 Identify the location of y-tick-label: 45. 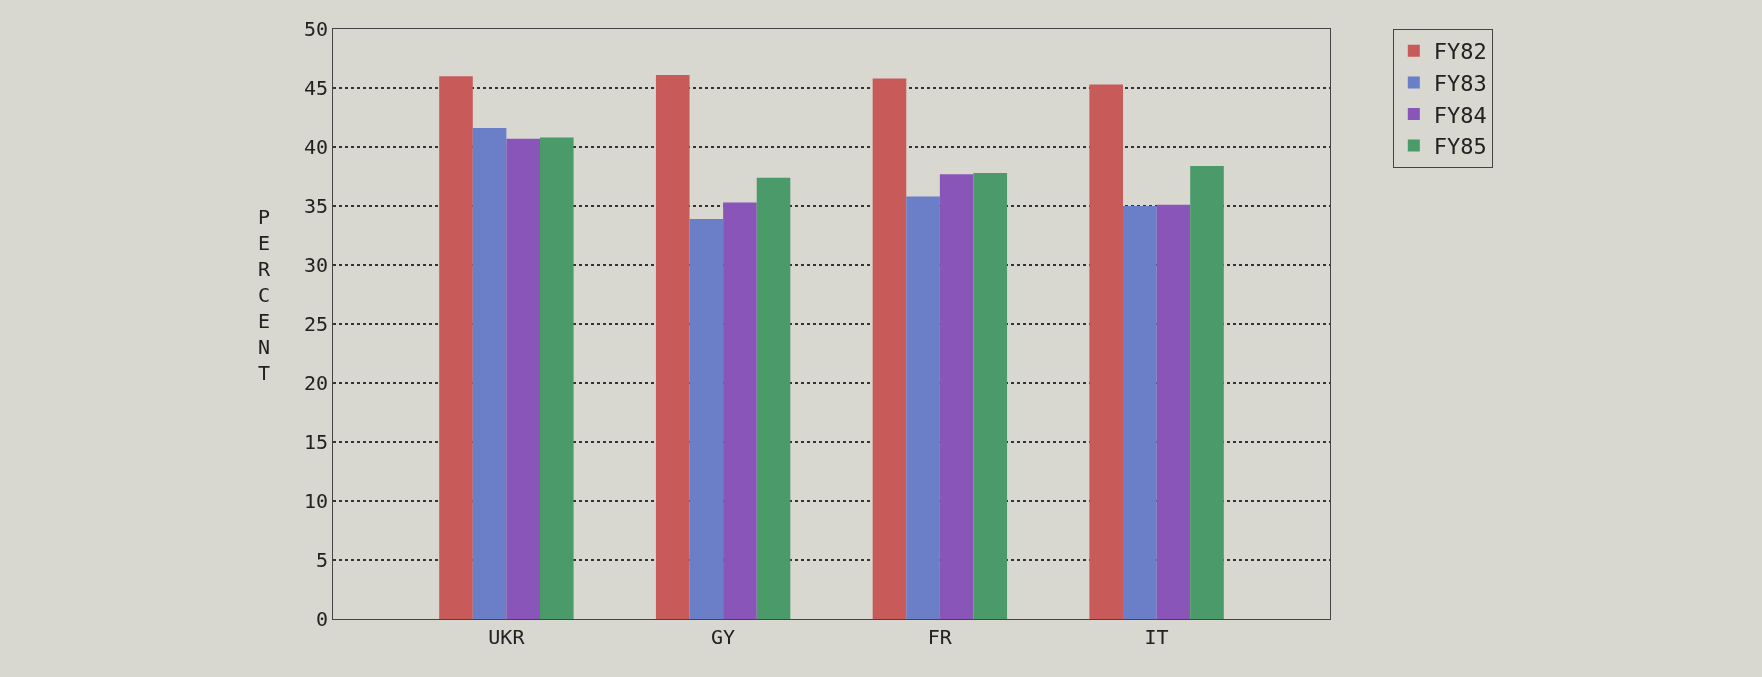
(315, 88).